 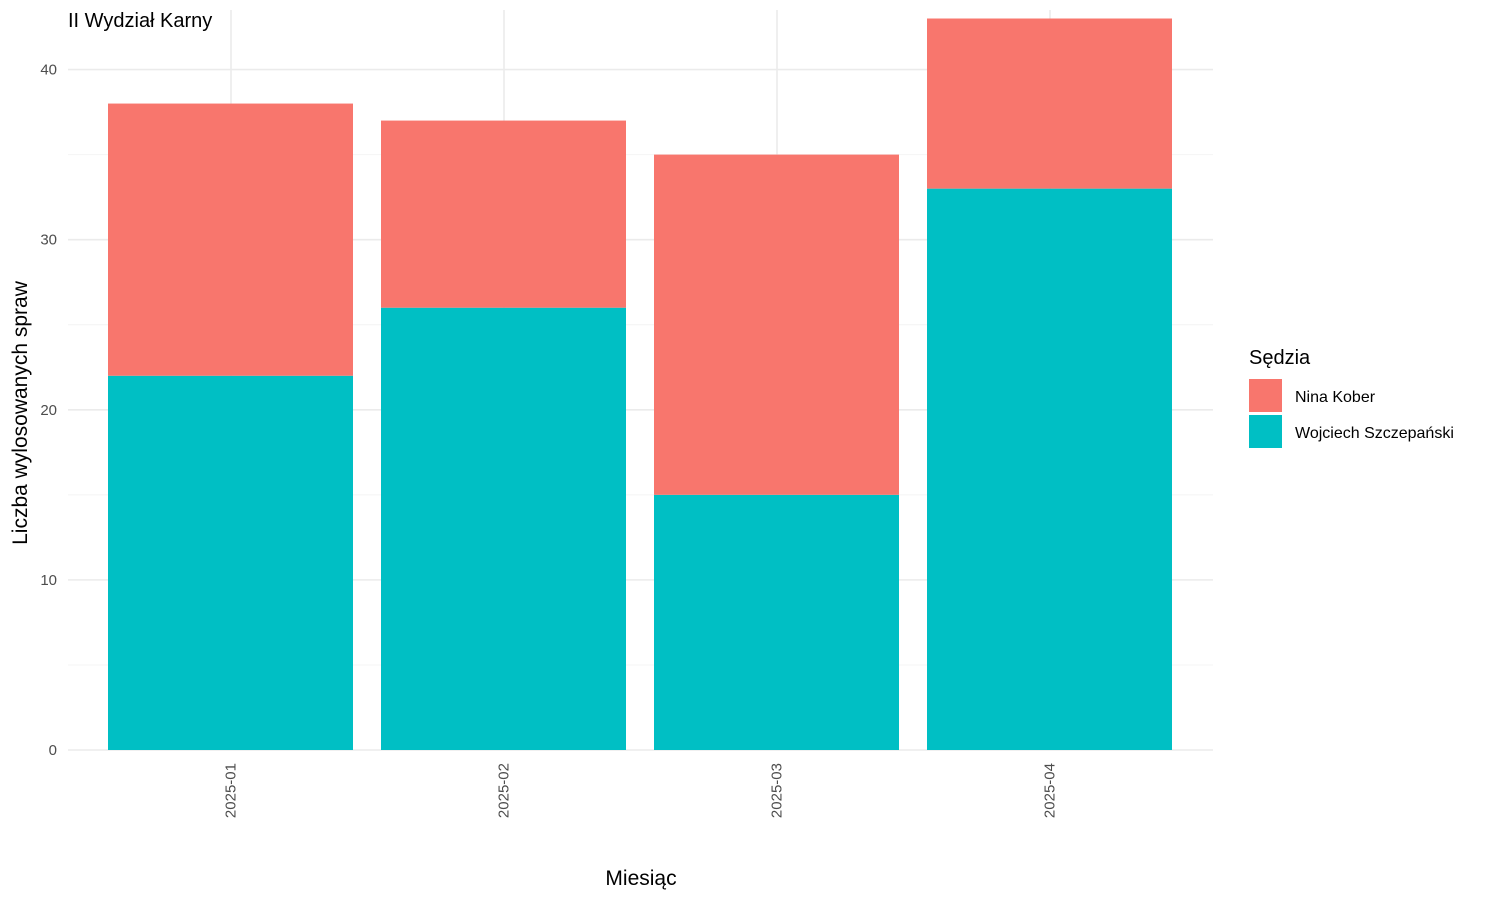 What do you see at coordinates (1335, 397) in the screenshot?
I see `legend-label: Nina Kober` at bounding box center [1335, 397].